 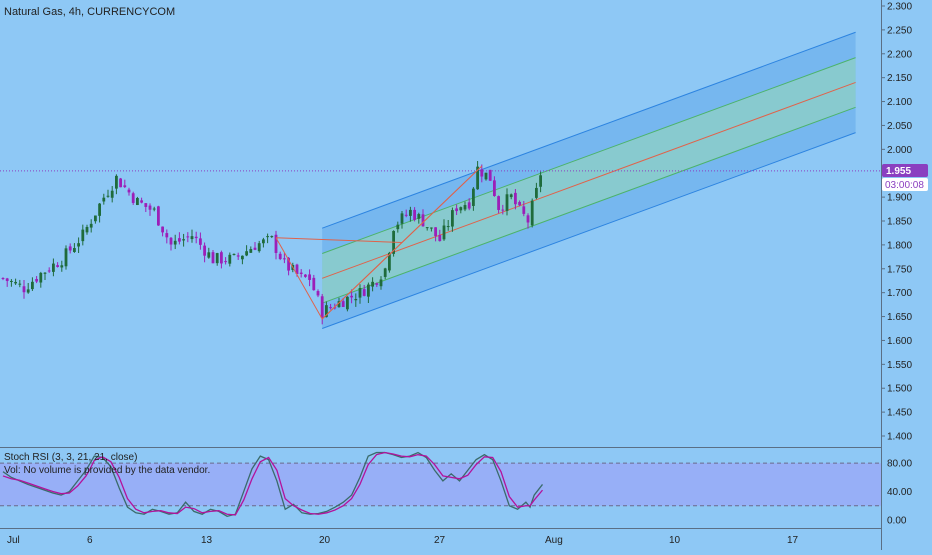 I want to click on price-tick-label: 1.650, so click(x=899, y=317).